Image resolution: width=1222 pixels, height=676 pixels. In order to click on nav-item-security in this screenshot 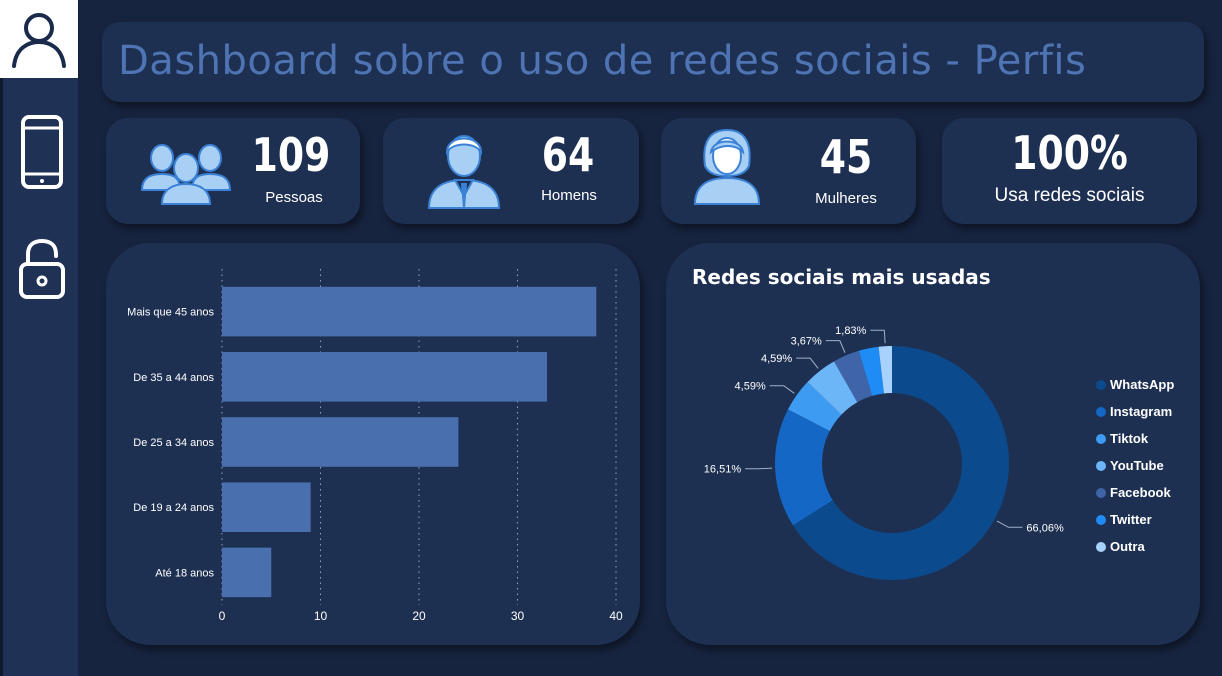, I will do `click(42, 269)`.